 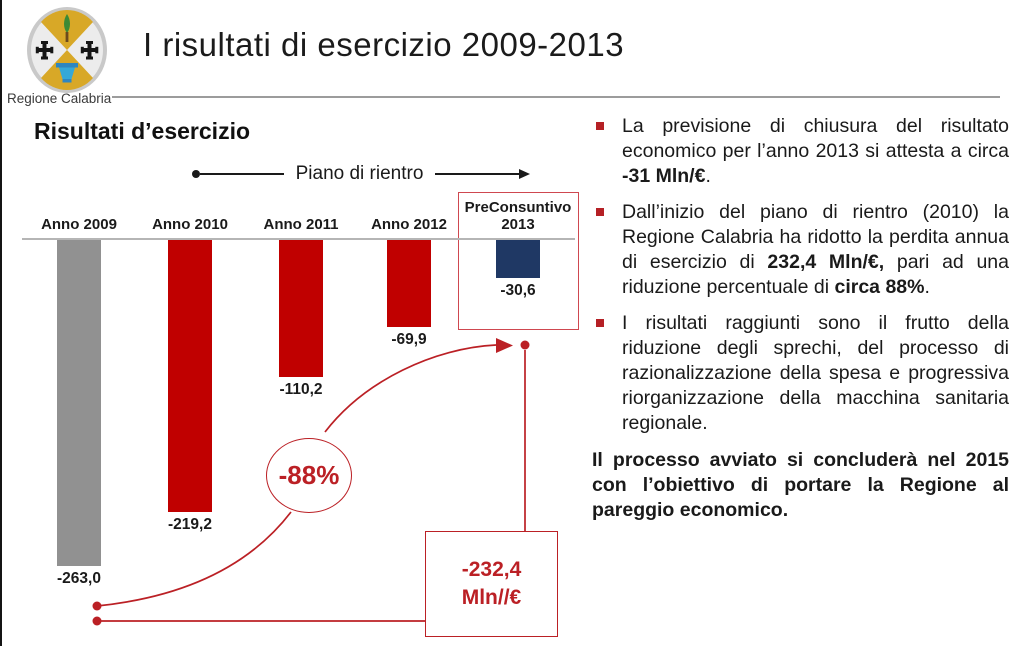 I want to click on header-divider, so click(x=556, y=97).